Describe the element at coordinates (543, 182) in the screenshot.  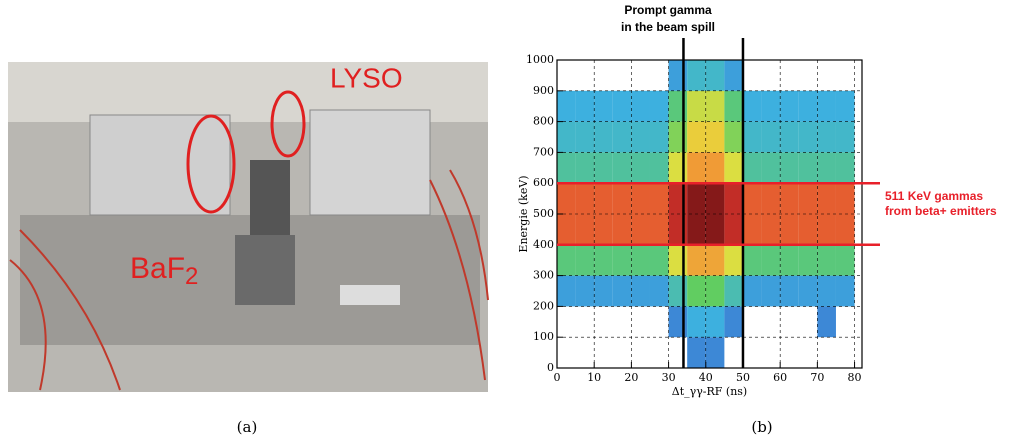
I see `y-tick-label: 600` at that location.